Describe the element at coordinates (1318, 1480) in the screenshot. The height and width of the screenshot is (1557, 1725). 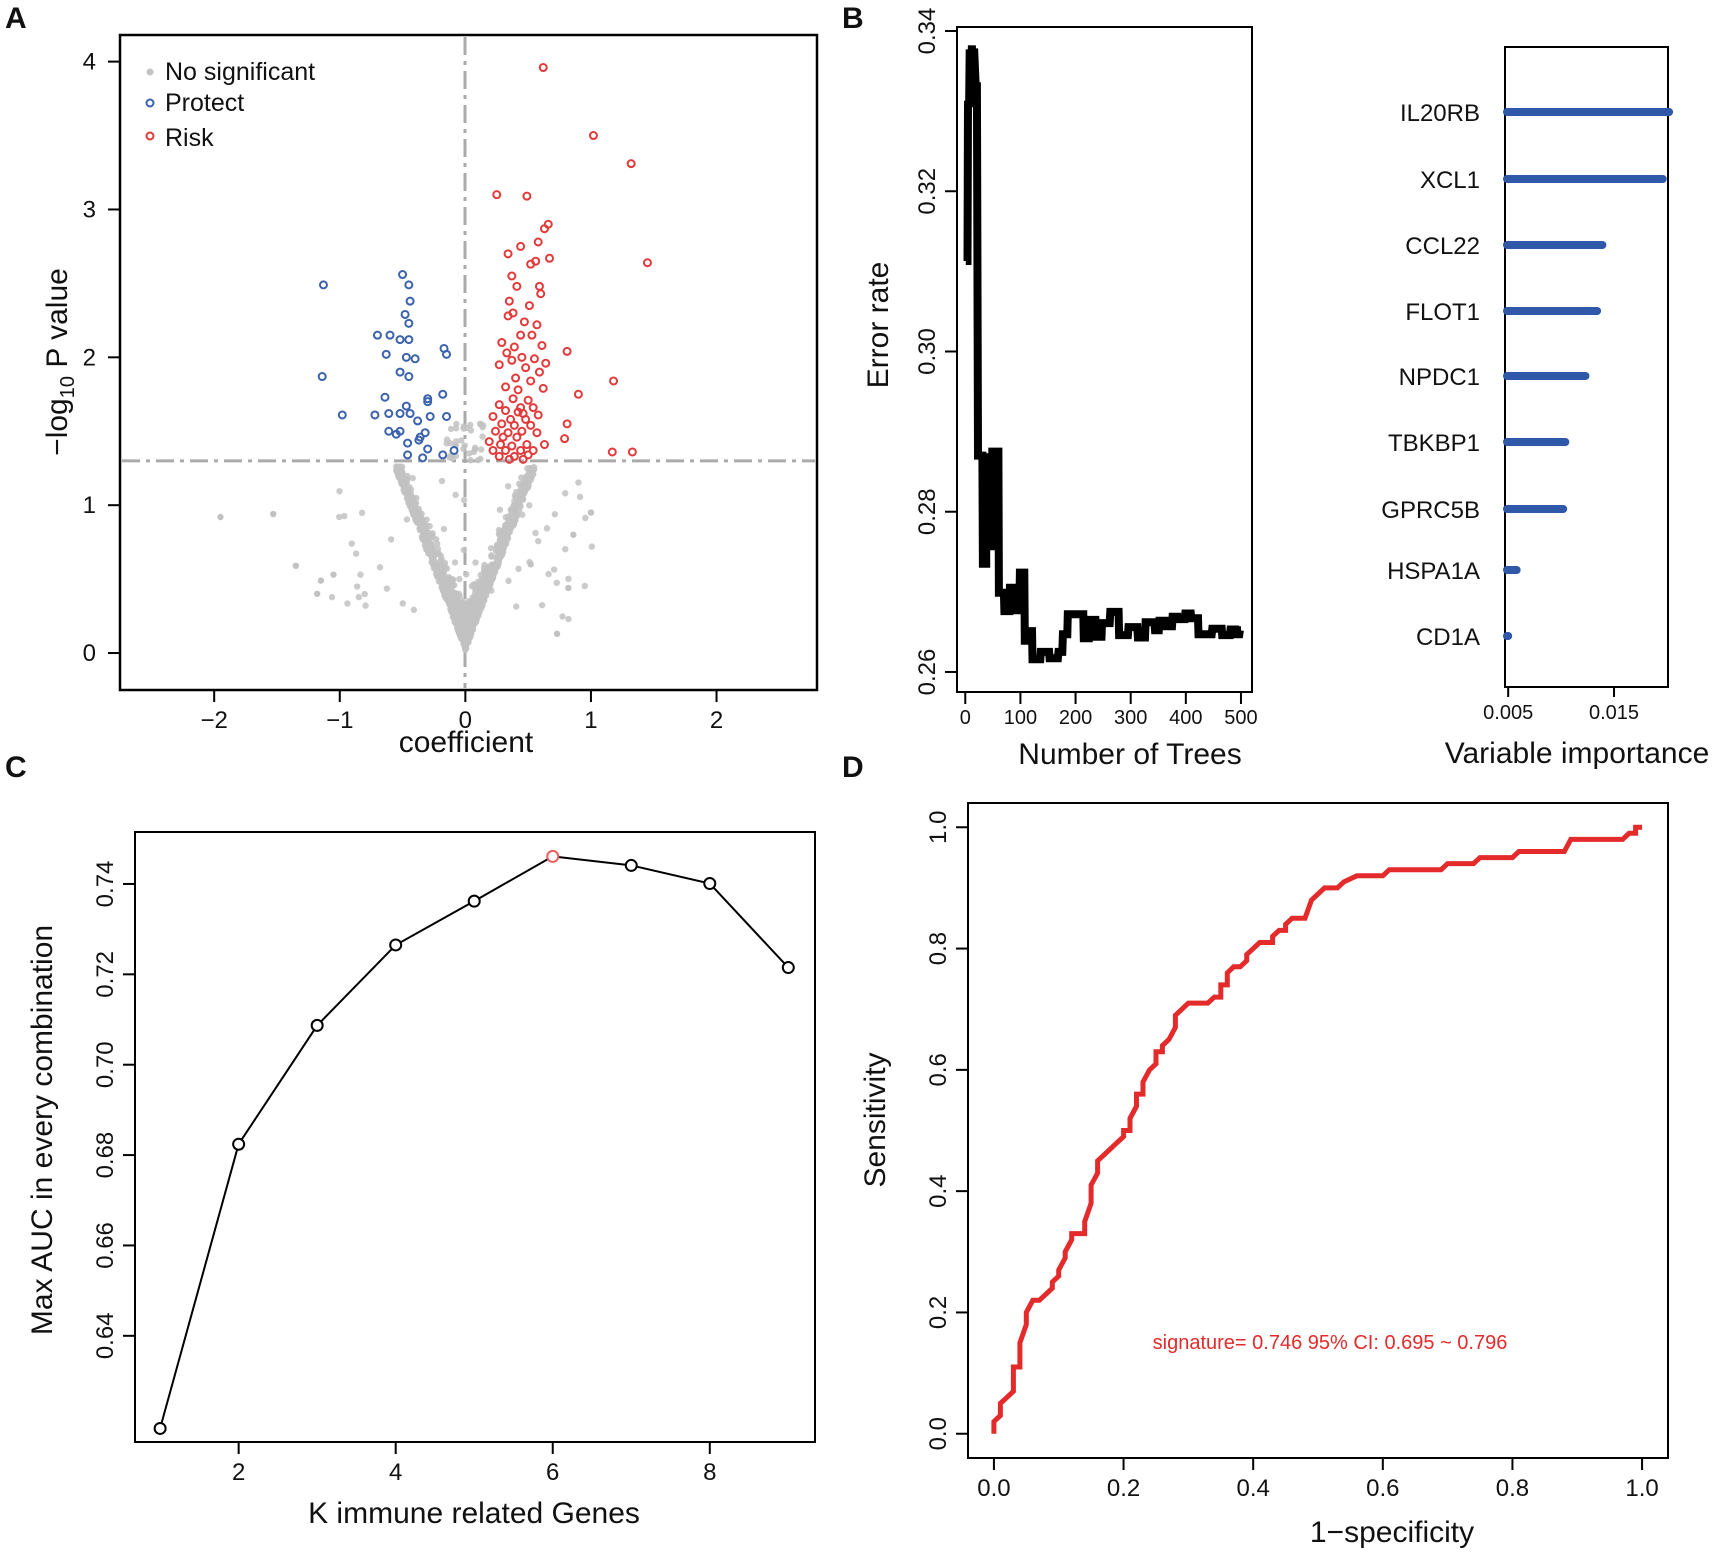
I see `roc-x-ticks: 0.0 0.2 0.4 0.6 0.8 1.0` at that location.